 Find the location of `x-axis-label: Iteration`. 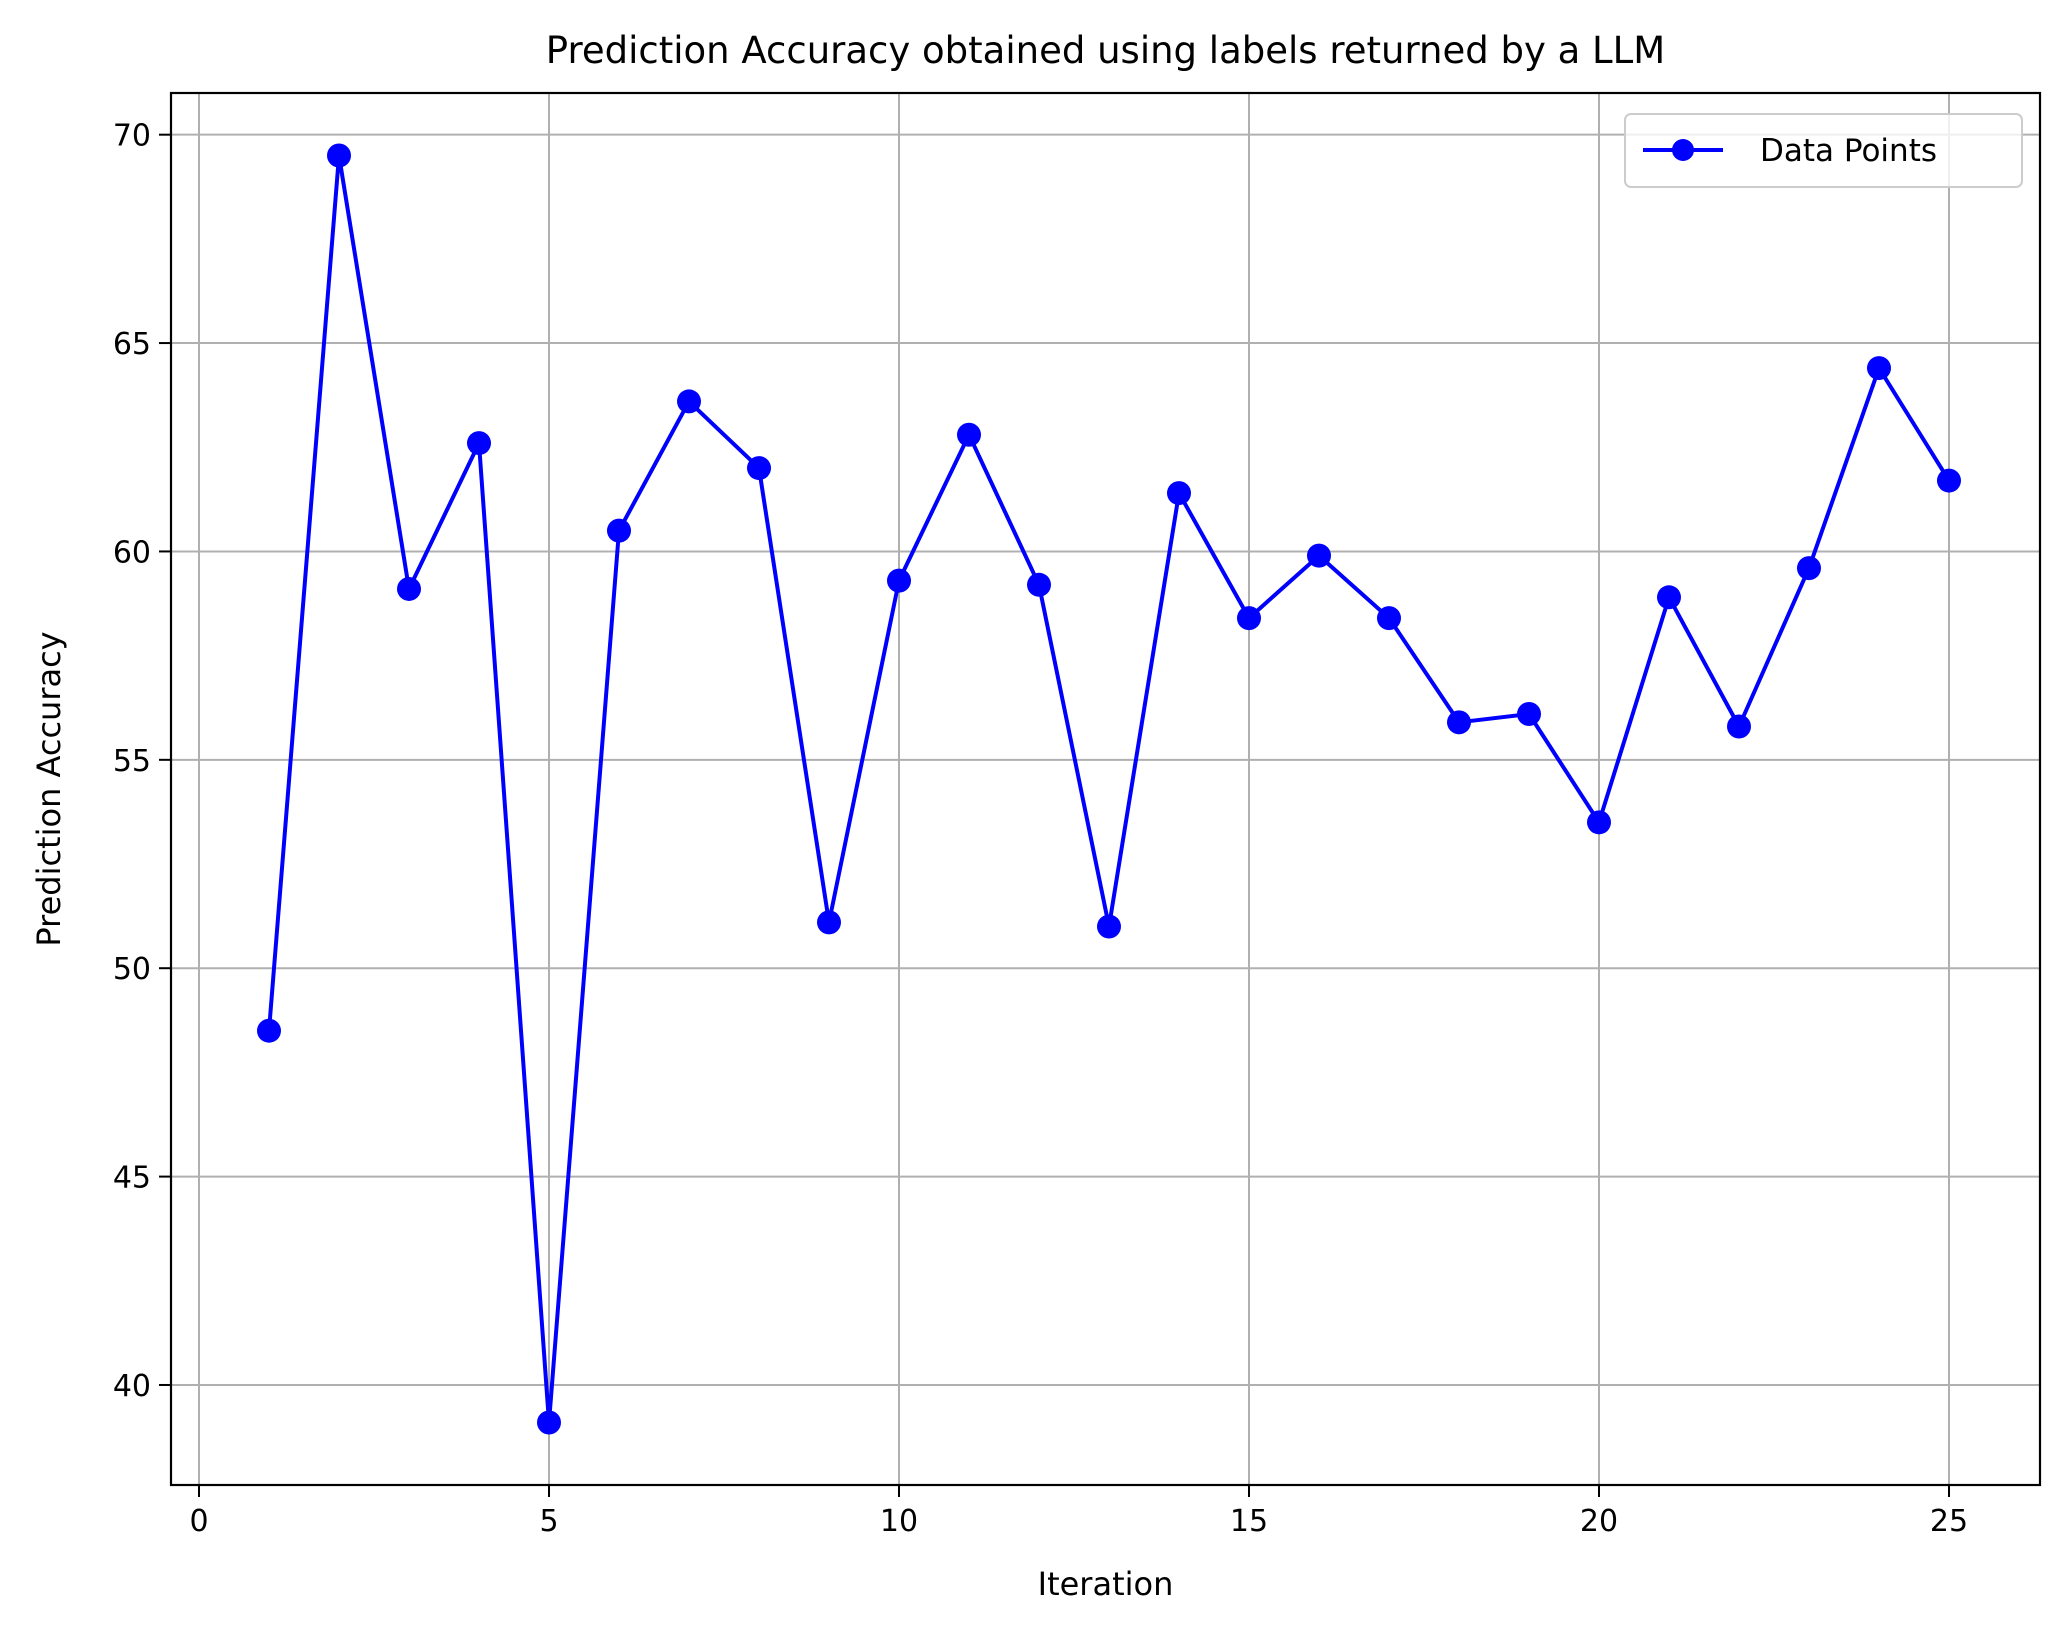

x-axis-label: Iteration is located at coordinates (1106, 1584).